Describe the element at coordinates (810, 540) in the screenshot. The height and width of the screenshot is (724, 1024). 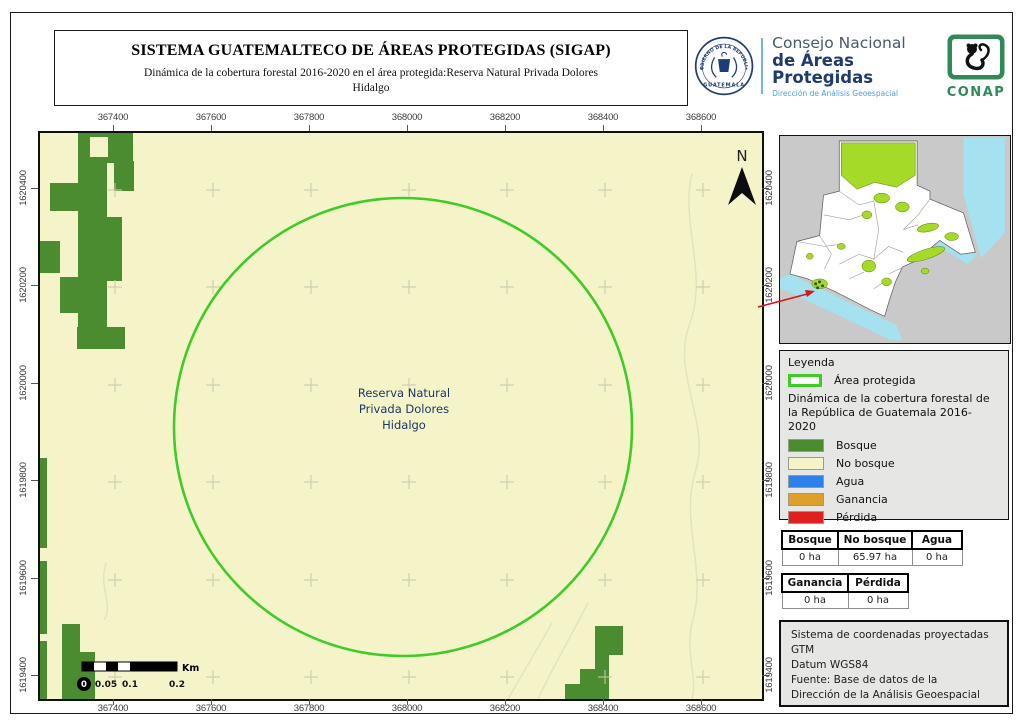
I see `col-bosque: Bosque` at that location.